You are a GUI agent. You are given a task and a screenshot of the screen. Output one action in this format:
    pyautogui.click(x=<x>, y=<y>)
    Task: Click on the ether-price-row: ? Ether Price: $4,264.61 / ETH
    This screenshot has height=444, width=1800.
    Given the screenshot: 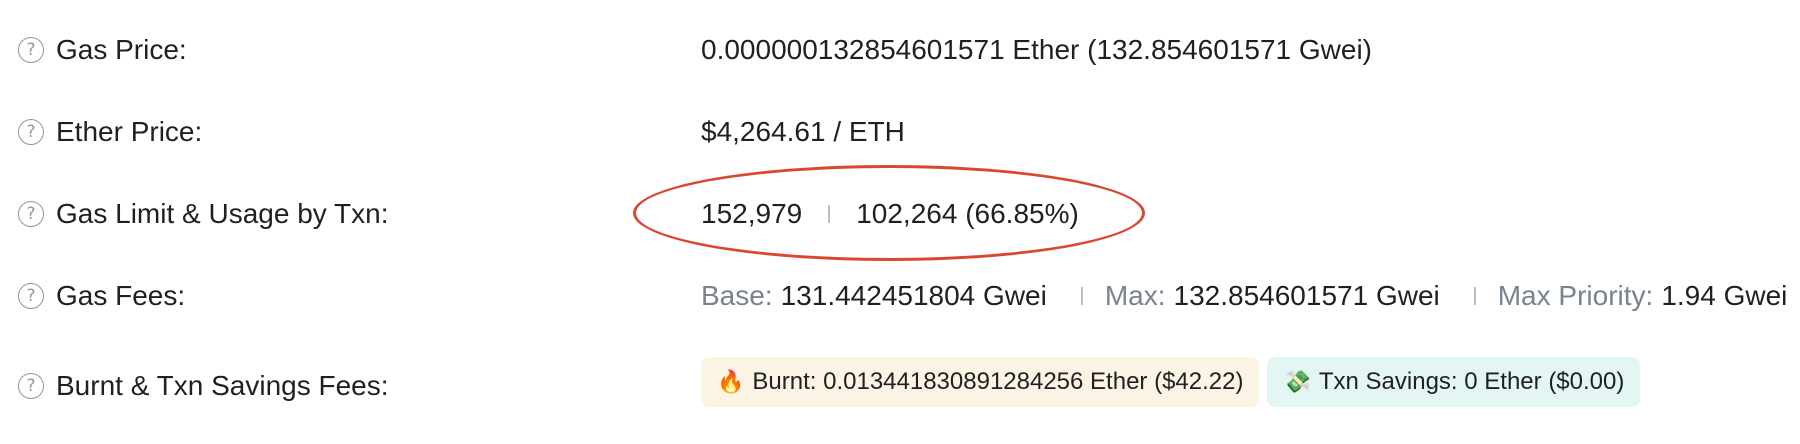 What is the action you would take?
    pyautogui.click(x=900, y=132)
    